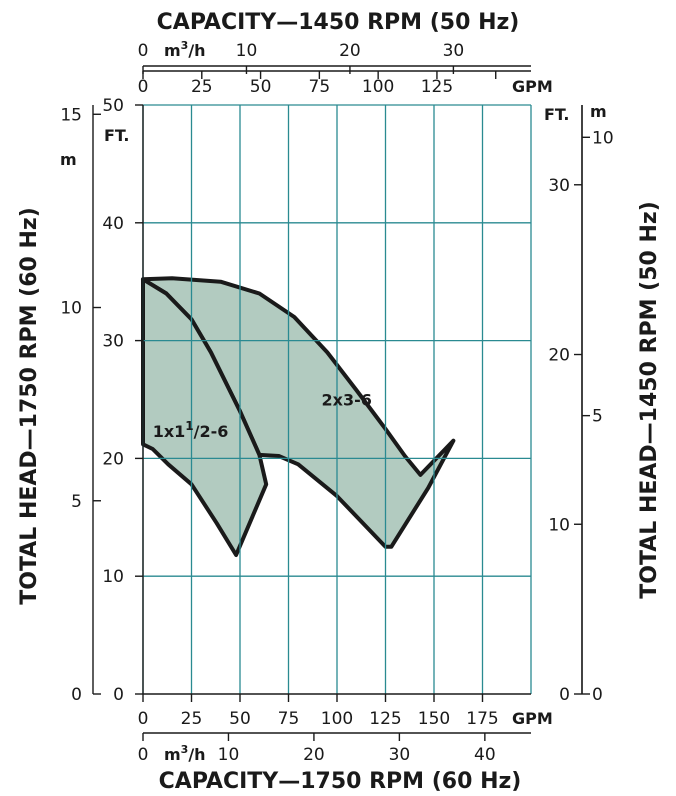  I want to click on top-gpm-unit: GPM, so click(532, 86).